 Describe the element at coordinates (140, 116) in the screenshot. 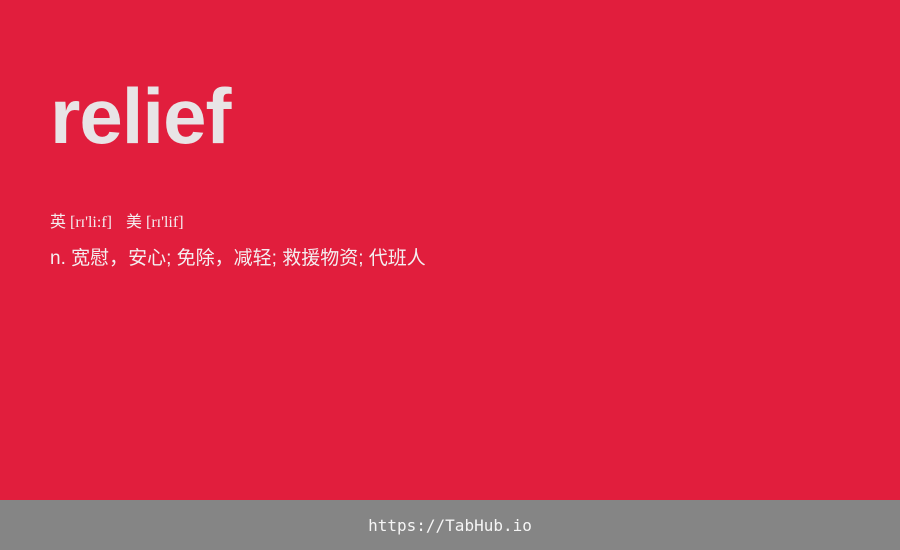

I see `headword: relief` at that location.